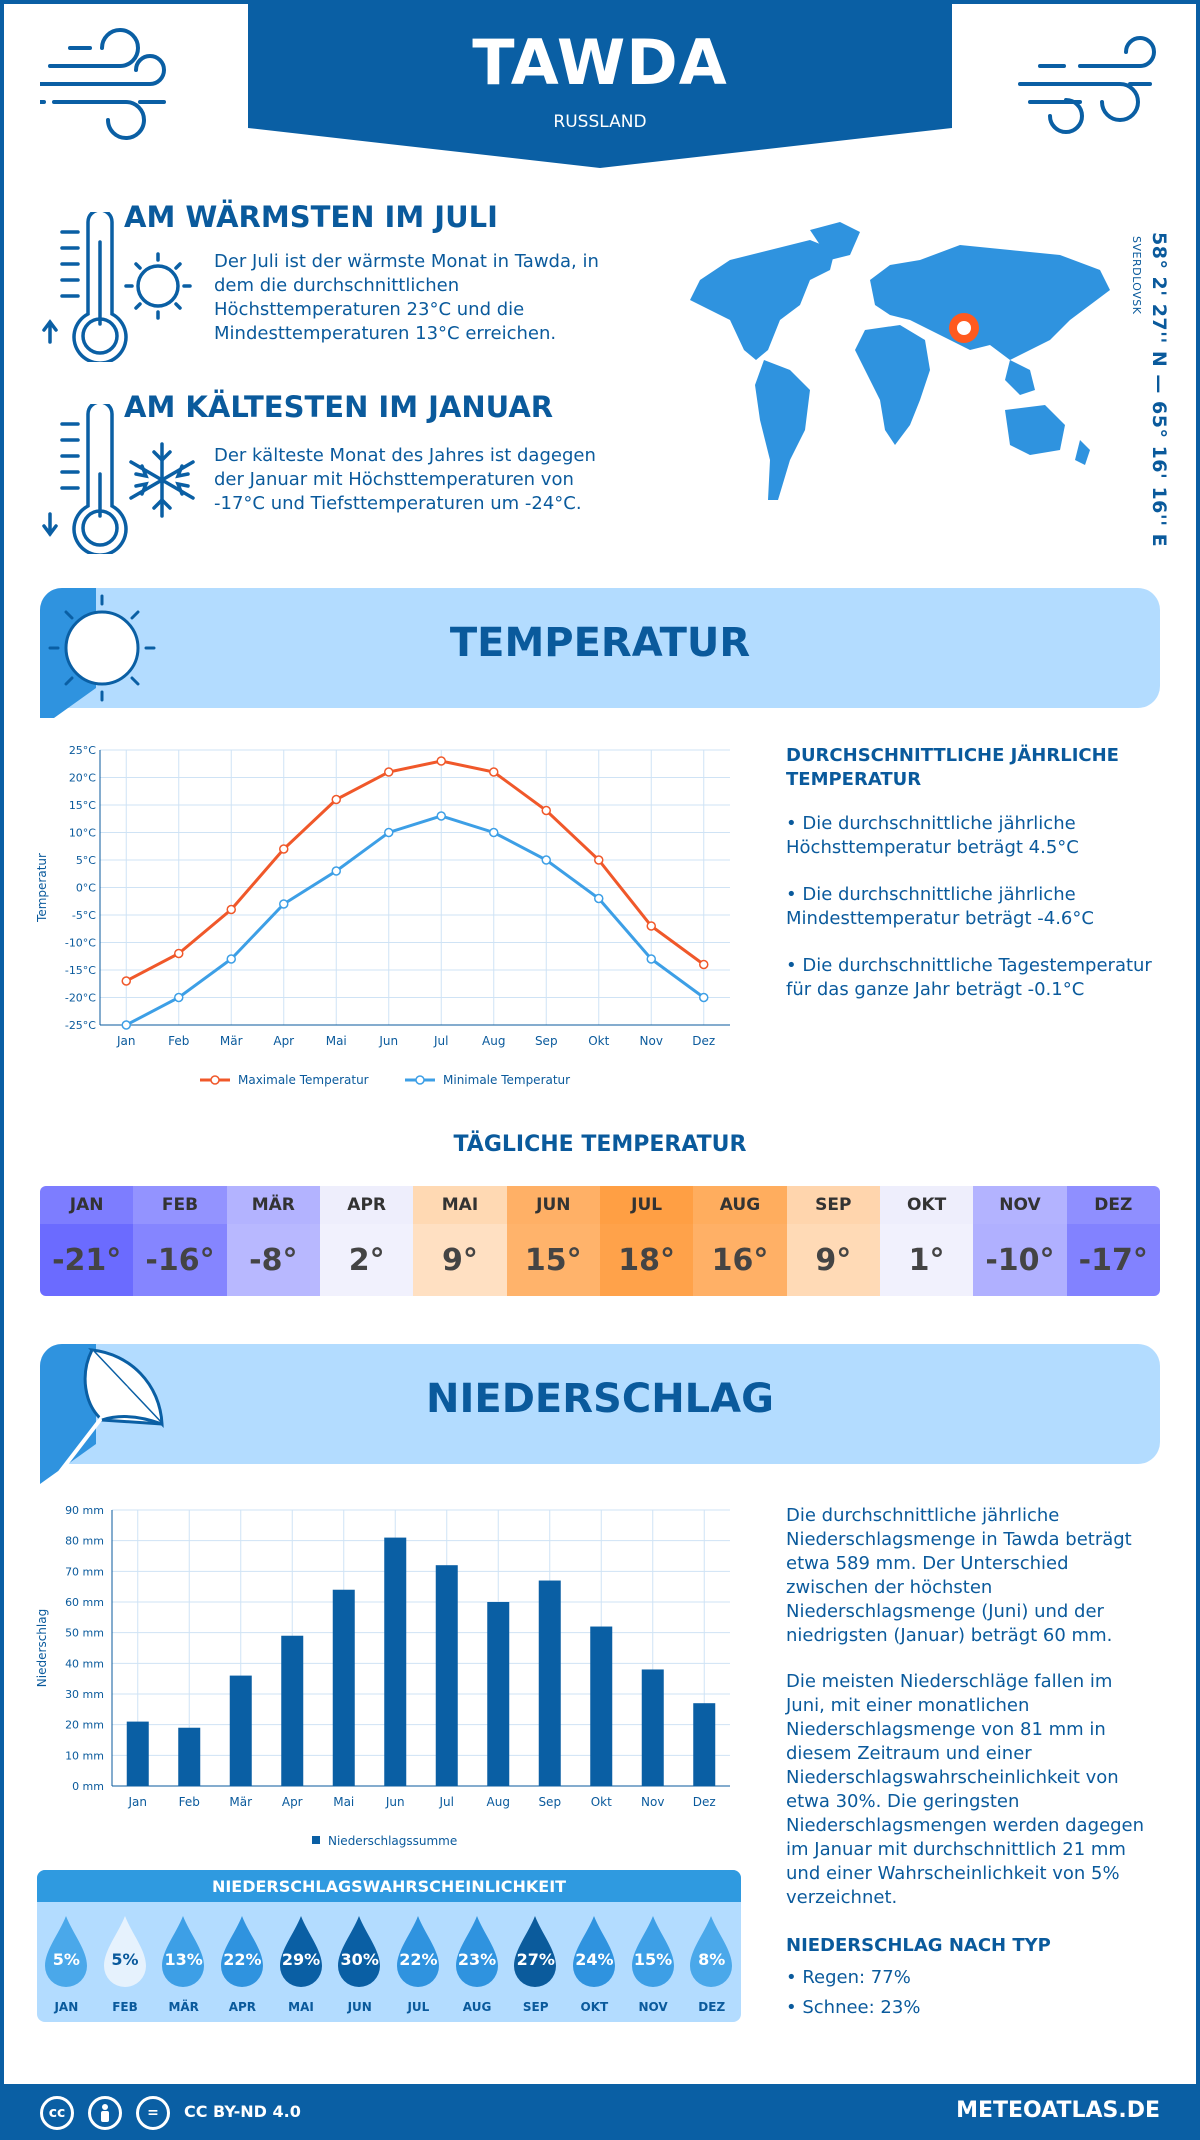  What do you see at coordinates (926, 1260) in the screenshot?
I see `daily-temp-value: 1°` at bounding box center [926, 1260].